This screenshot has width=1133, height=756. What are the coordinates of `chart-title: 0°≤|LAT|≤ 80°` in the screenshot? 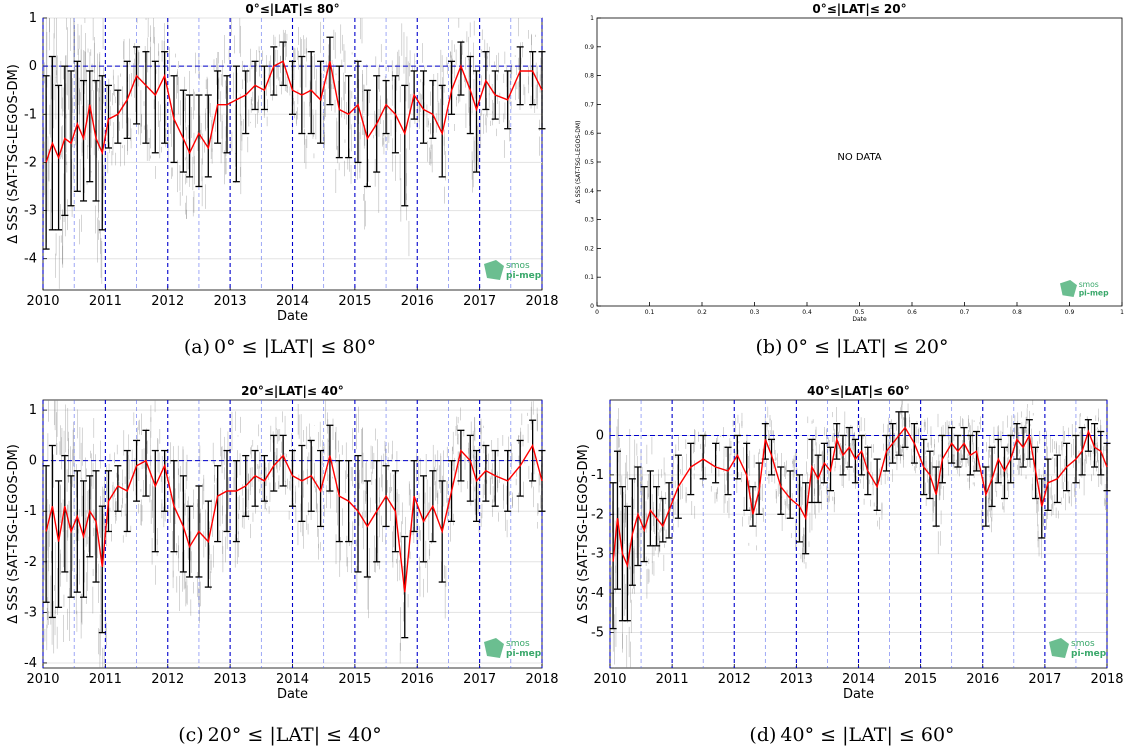 It's located at (292, 9).